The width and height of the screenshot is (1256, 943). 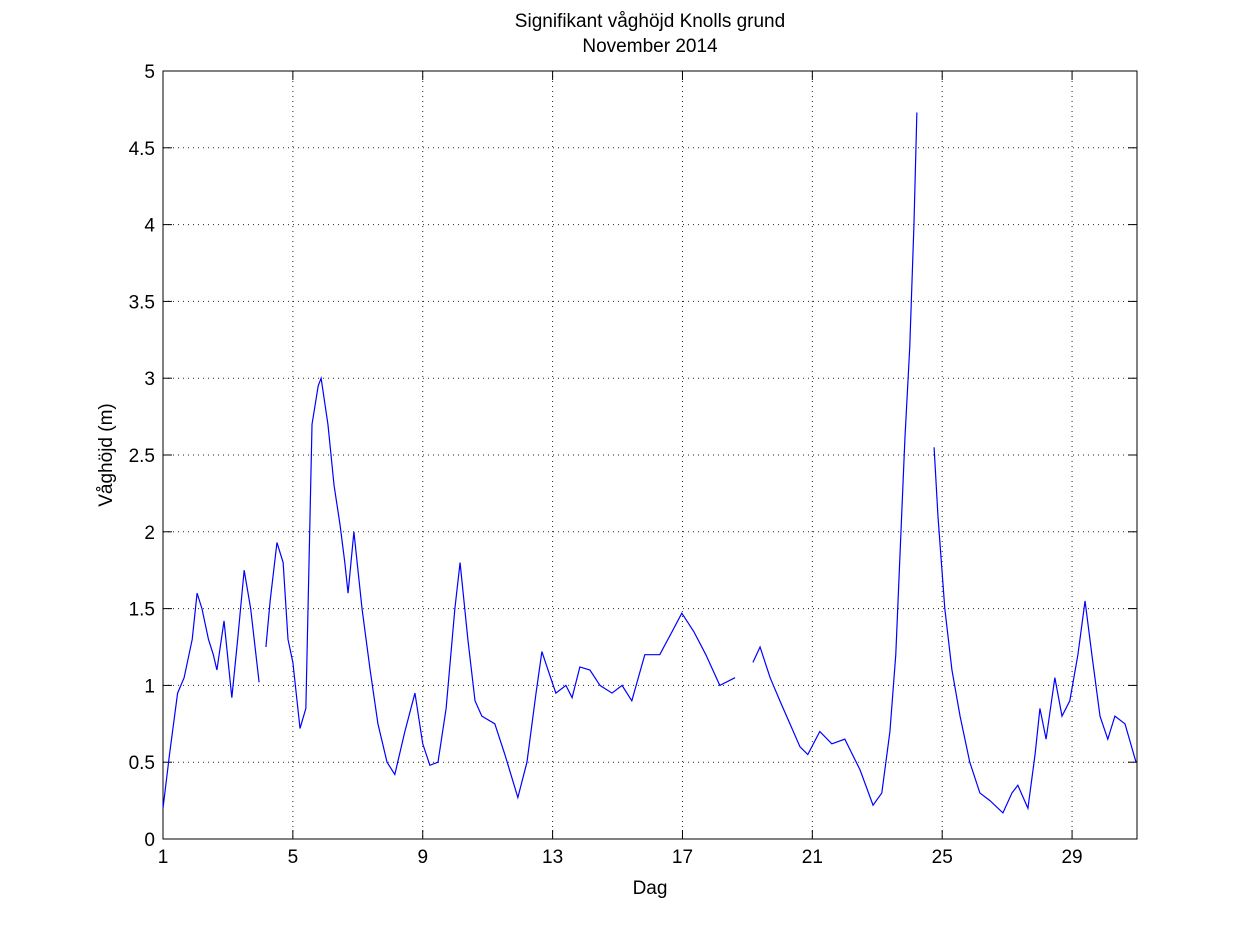 I want to click on y-axis-label: Våghöjd (m), so click(x=106, y=455).